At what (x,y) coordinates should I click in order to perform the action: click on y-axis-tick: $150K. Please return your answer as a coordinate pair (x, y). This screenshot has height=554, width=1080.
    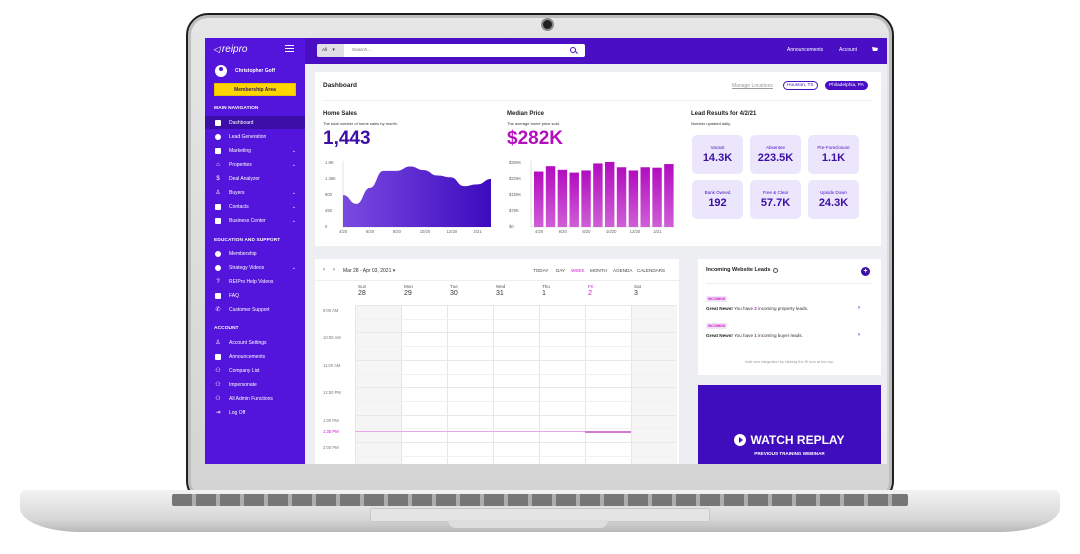
    Looking at the image, I should click on (515, 194).